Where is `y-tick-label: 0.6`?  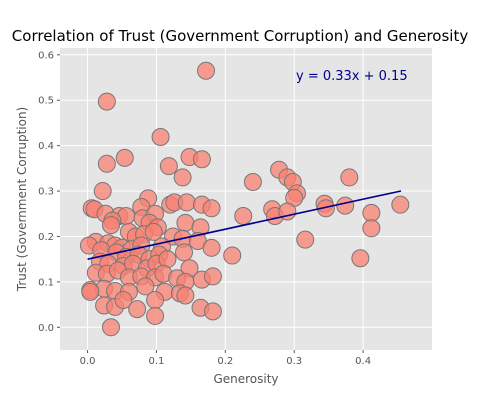 y-tick-label: 0.6 is located at coordinates (46, 55).